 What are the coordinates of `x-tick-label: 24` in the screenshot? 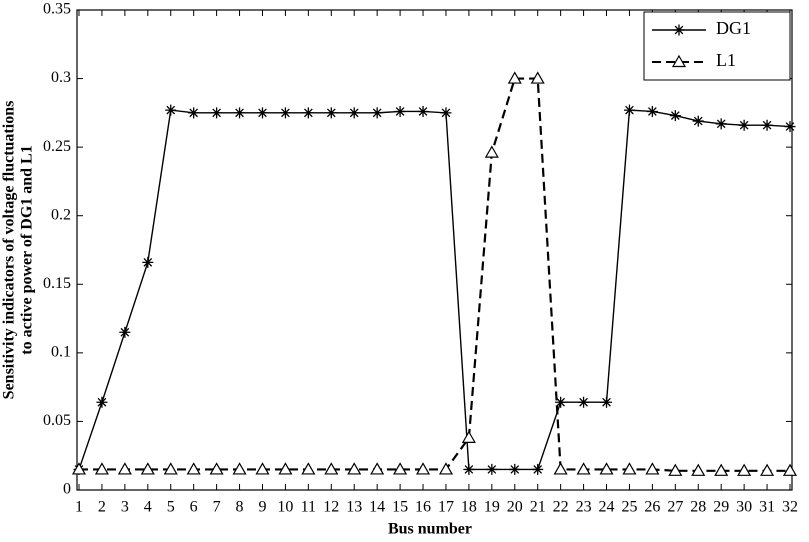 It's located at (607, 507).